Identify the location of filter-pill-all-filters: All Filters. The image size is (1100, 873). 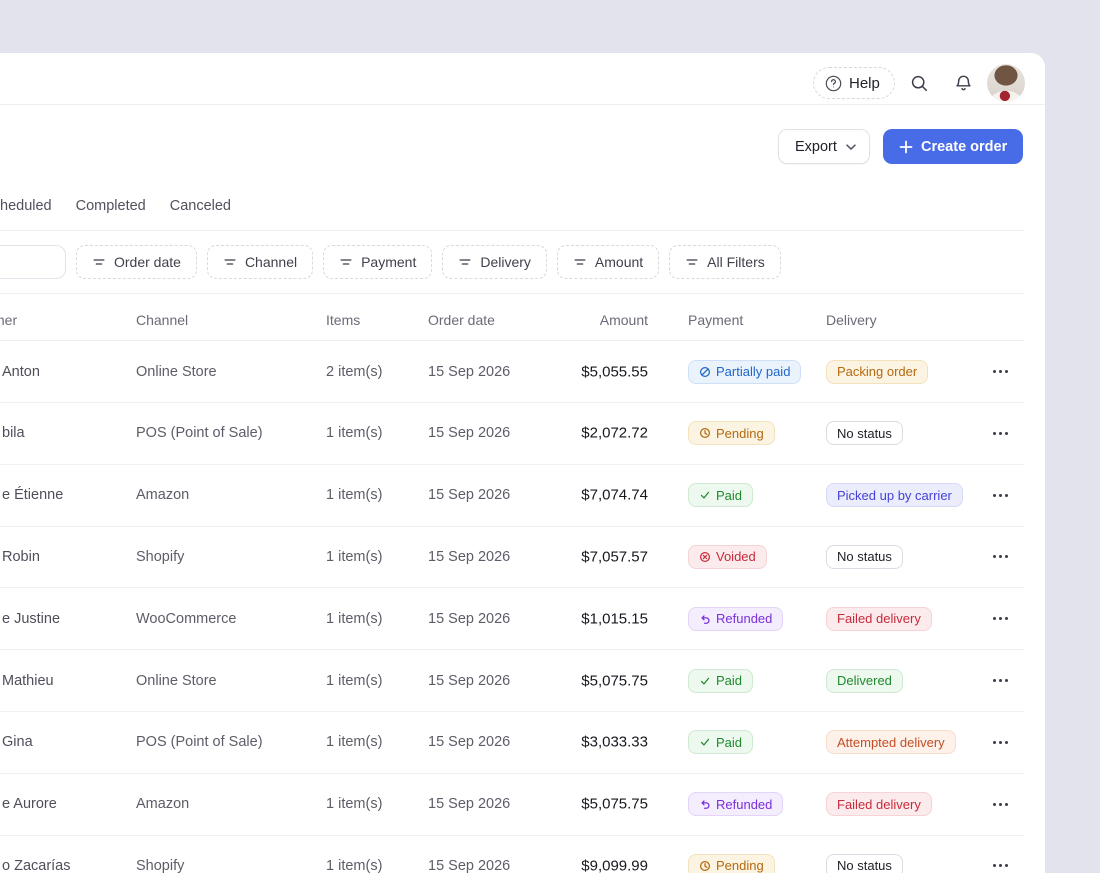
(725, 262).